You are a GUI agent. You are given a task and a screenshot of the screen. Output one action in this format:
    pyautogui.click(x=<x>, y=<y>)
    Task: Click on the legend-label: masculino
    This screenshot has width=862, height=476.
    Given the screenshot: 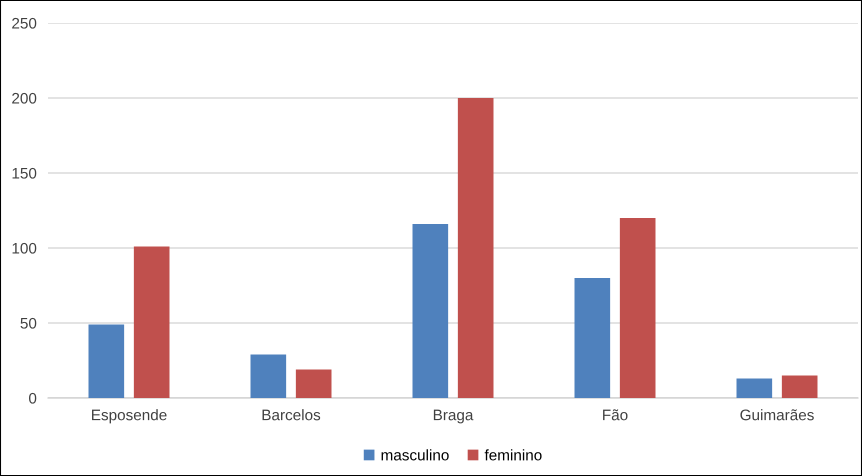 What is the action you would take?
    pyautogui.click(x=415, y=454)
    